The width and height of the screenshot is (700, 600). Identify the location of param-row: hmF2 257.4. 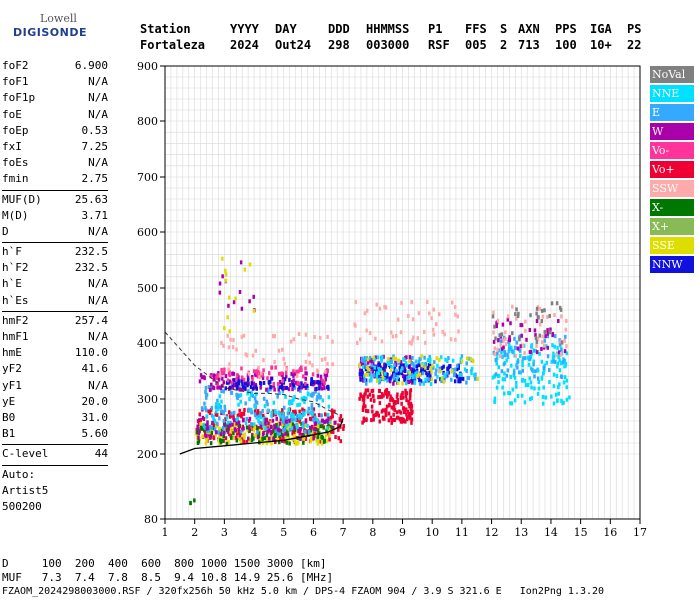
(55, 321).